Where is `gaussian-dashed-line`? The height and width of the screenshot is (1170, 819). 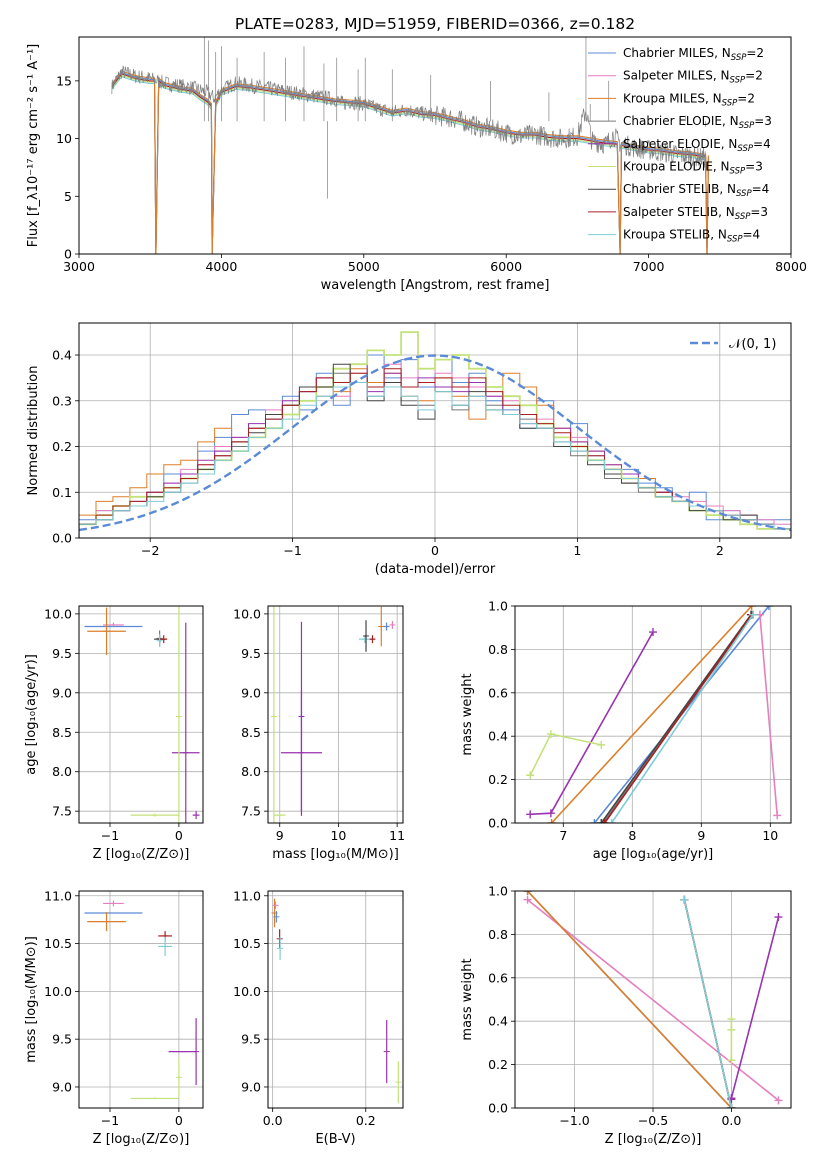 gaussian-dashed-line is located at coordinates (435, 443).